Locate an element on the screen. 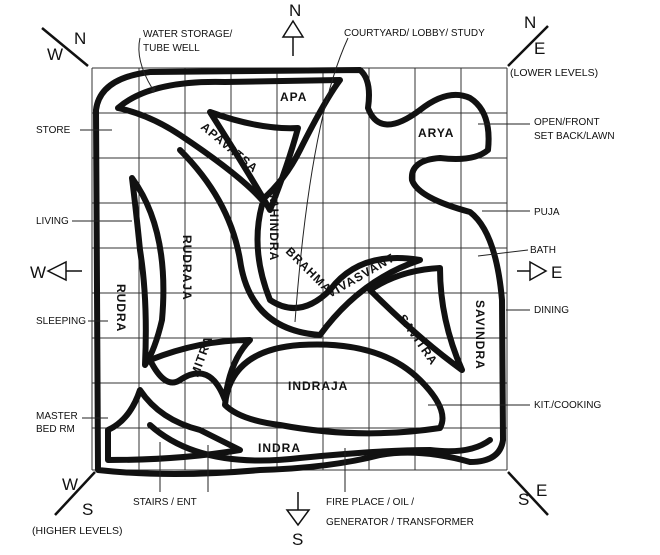 This screenshot has width=660, height=555. label-water-storage-1: WATER STORAGE/ is located at coordinates (187, 34).